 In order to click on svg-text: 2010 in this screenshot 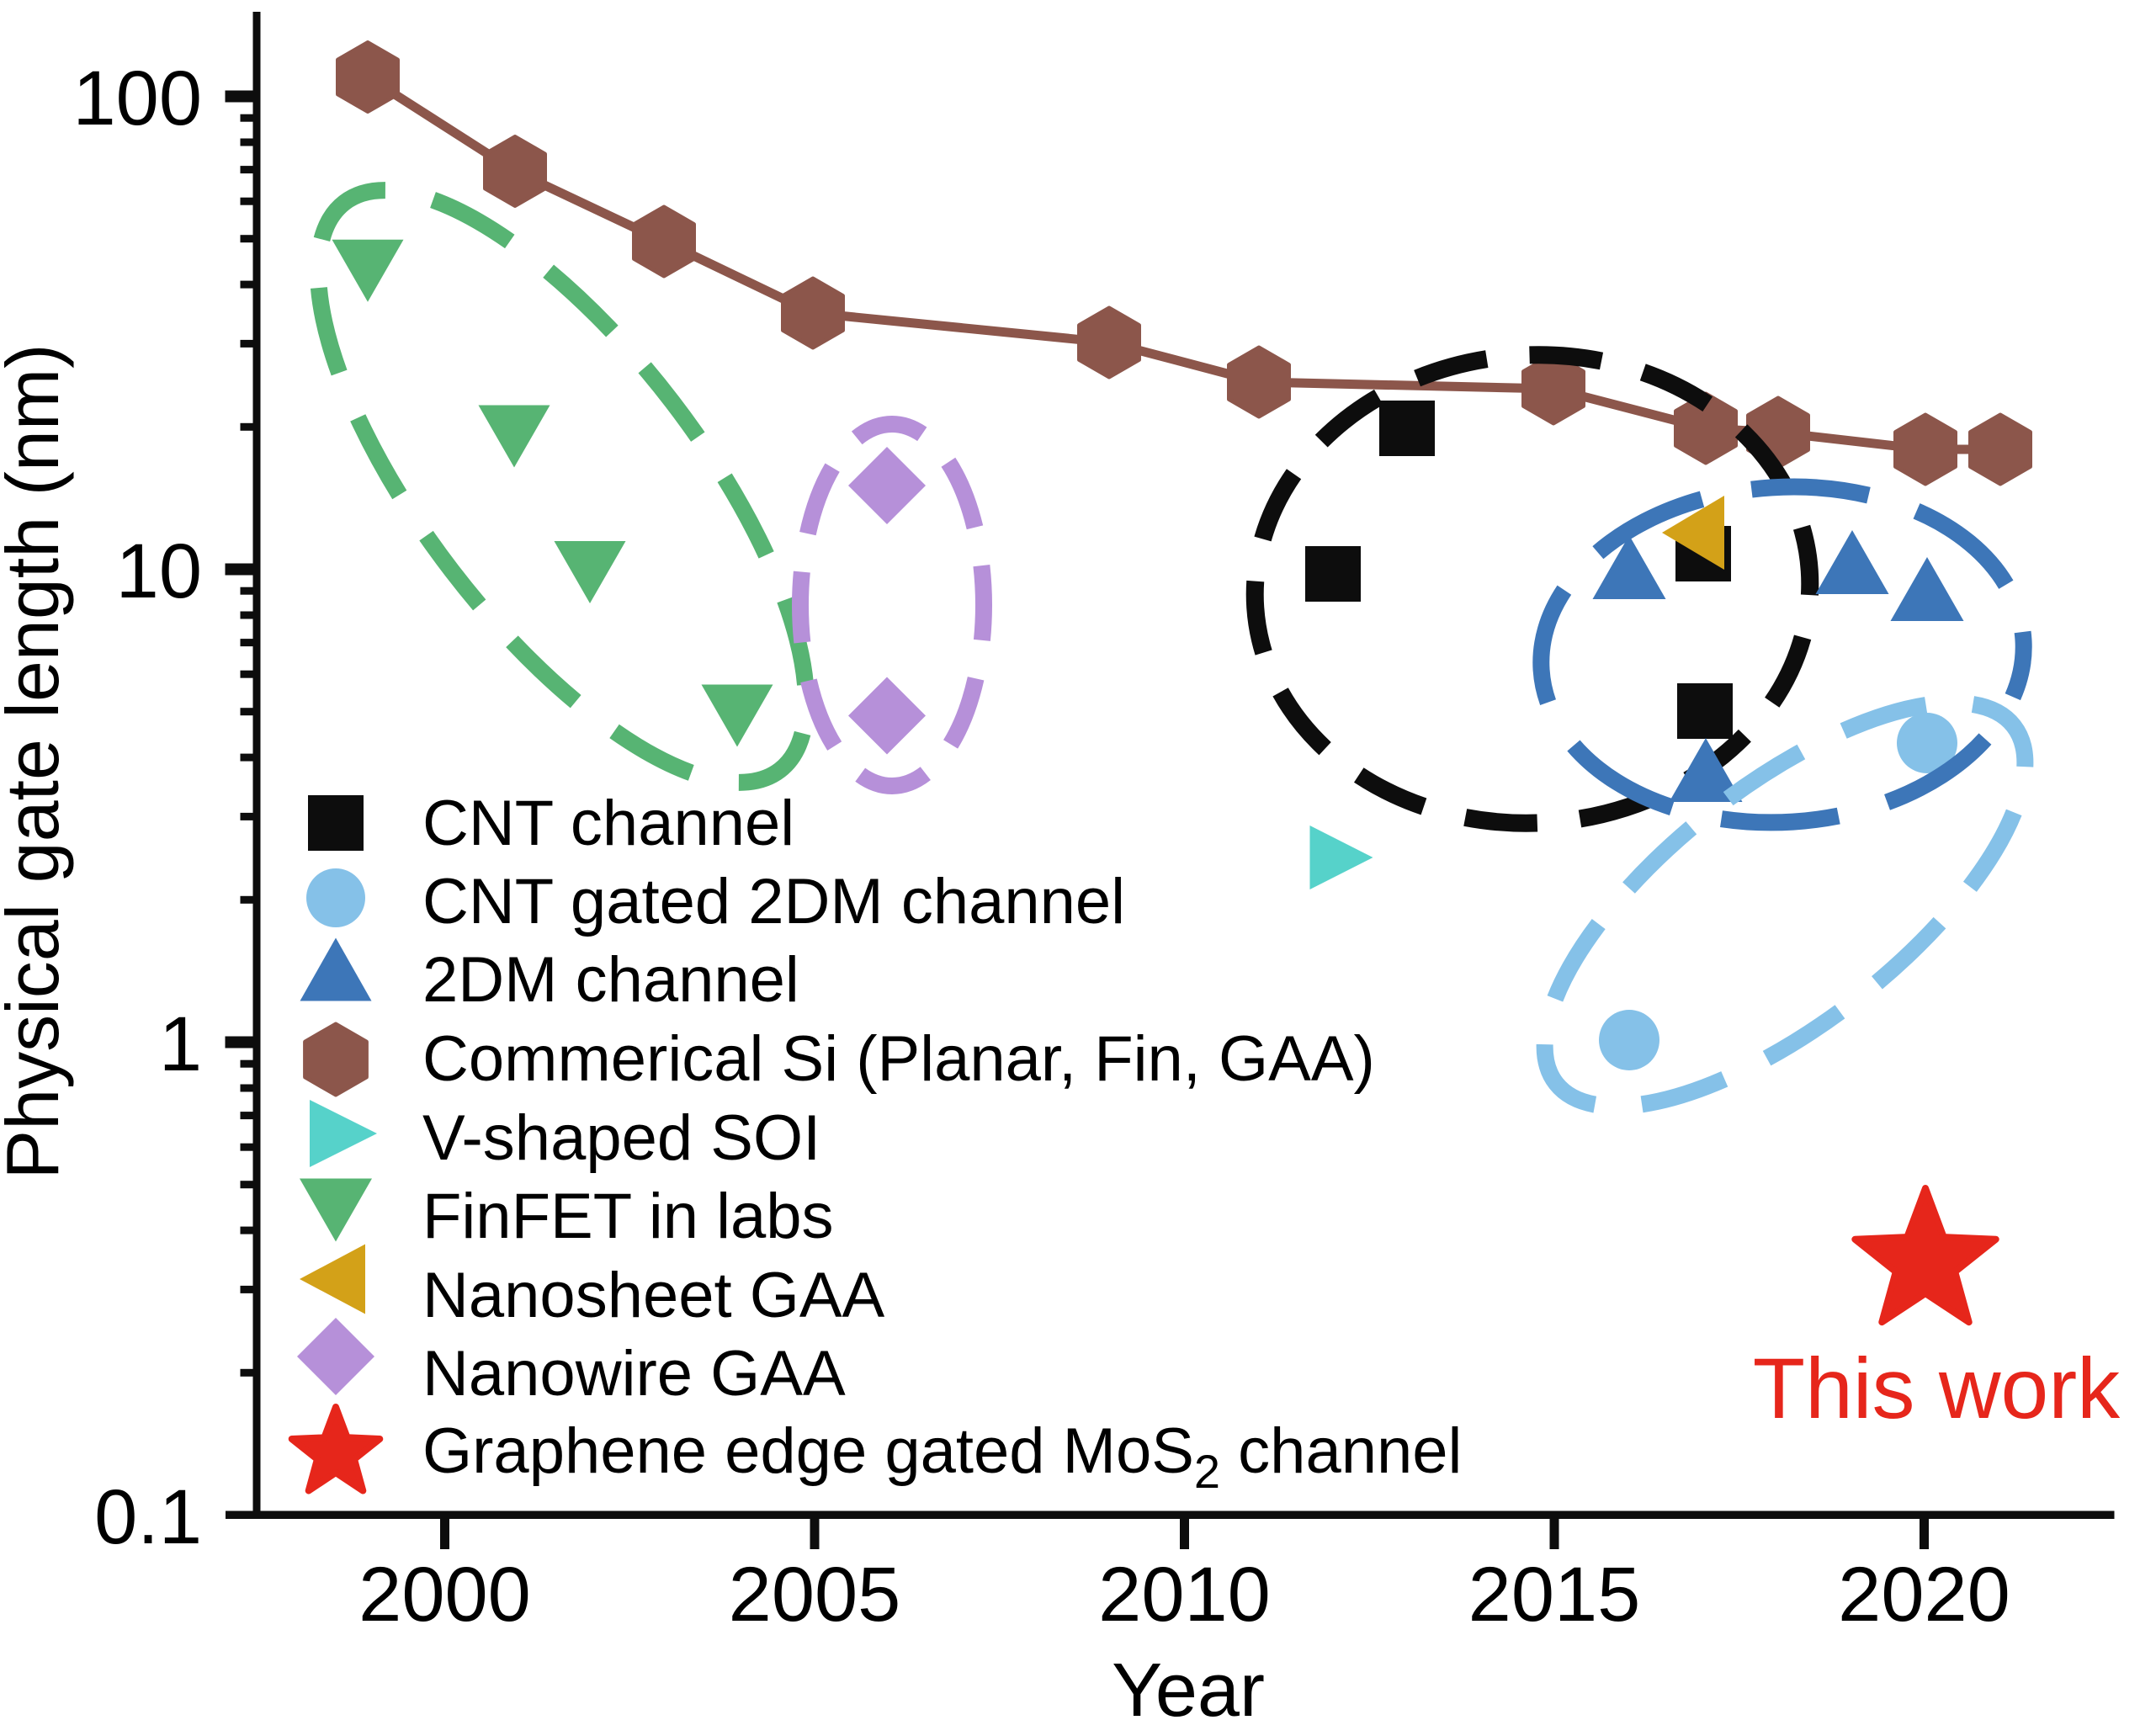, I will do `click(1184, 1595)`.